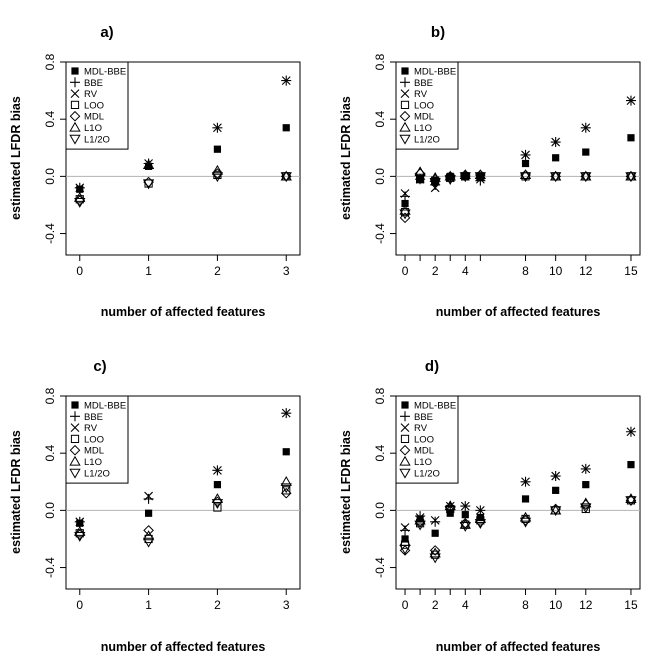 This screenshot has width=672, height=671. Describe the element at coordinates (148, 605) in the screenshot. I see `x-tick-label: 1` at that location.